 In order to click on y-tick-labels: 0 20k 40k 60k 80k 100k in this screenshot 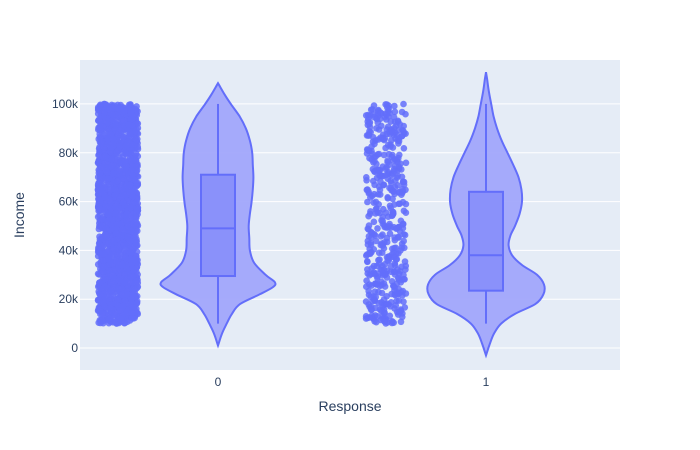, I will do `click(65, 226)`.